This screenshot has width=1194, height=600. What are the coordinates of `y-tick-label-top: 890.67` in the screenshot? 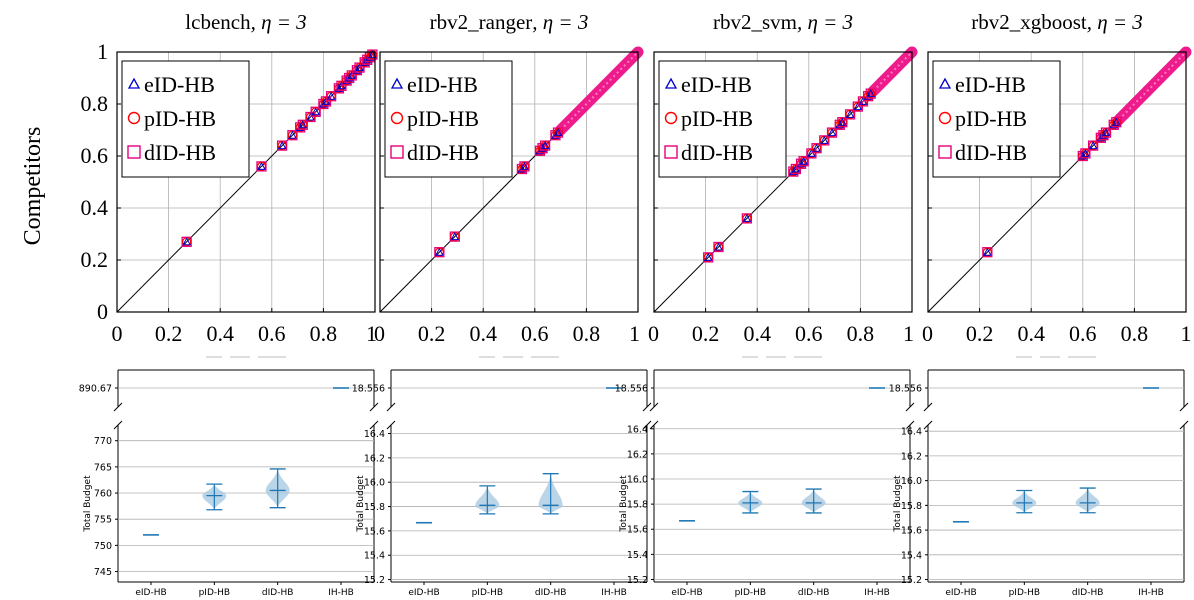 It's located at (95, 389).